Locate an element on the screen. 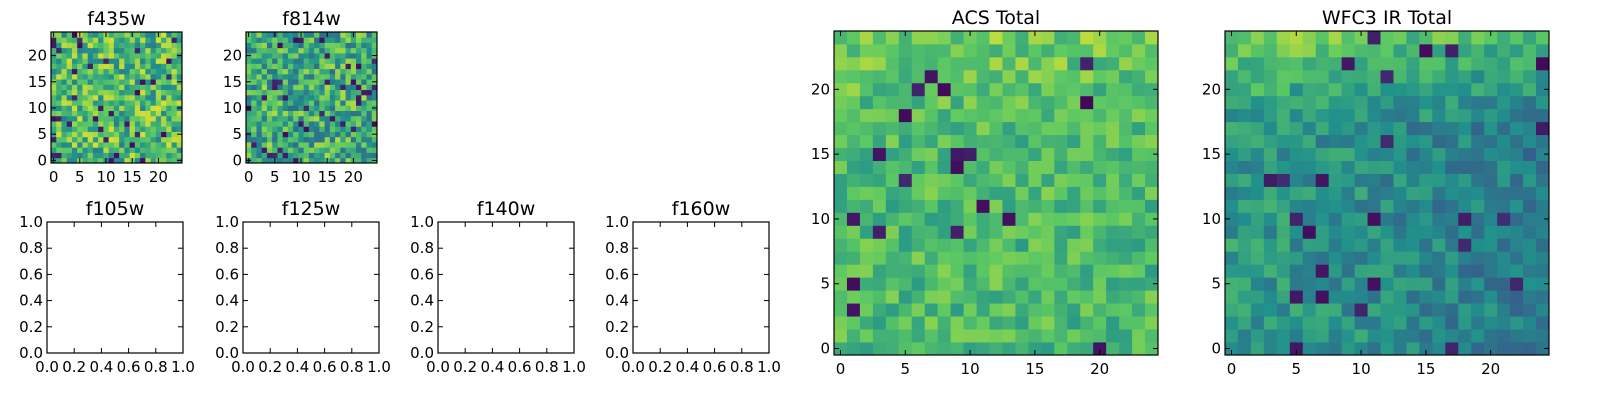  y-tick-label: 0 is located at coordinates (237, 160).